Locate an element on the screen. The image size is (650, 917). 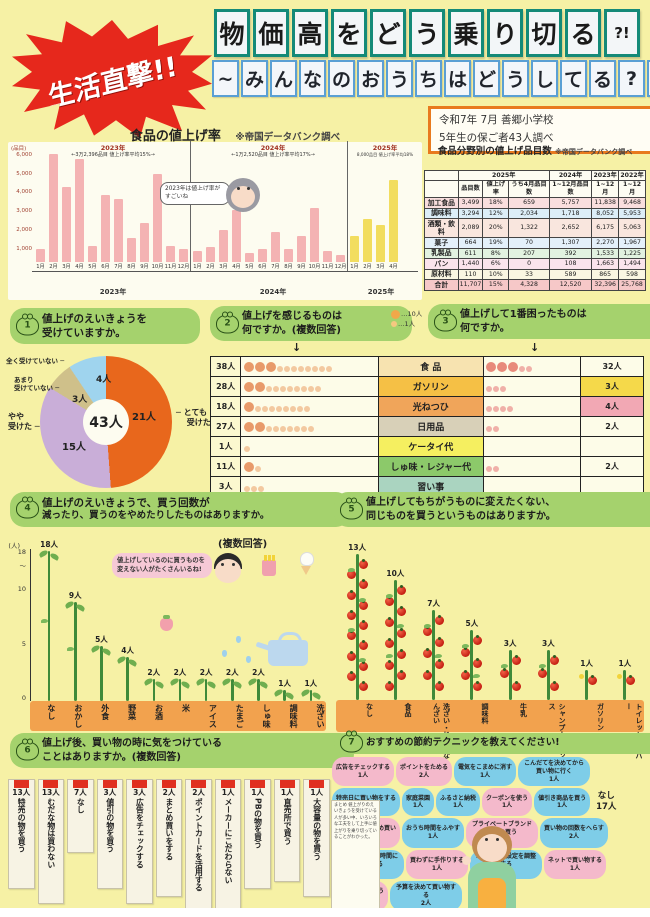
category-label: 食品 is located at coordinates (408, 710).